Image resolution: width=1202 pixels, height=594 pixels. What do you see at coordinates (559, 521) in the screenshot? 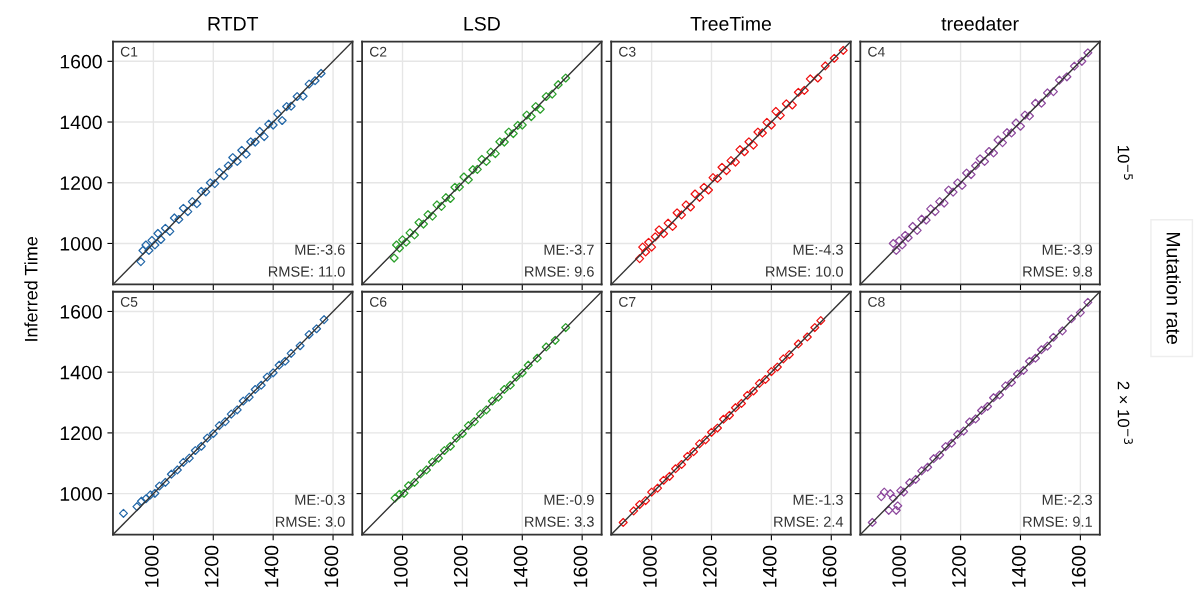
I see `annotation: RMSE: 3.3` at bounding box center [559, 521].